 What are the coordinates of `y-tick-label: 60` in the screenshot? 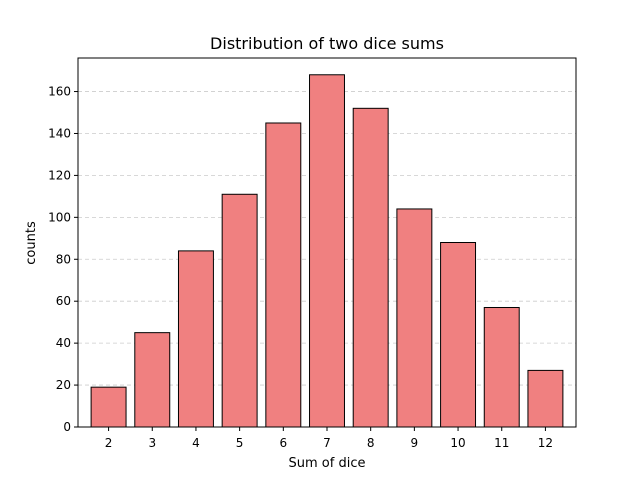 It's located at (63, 301).